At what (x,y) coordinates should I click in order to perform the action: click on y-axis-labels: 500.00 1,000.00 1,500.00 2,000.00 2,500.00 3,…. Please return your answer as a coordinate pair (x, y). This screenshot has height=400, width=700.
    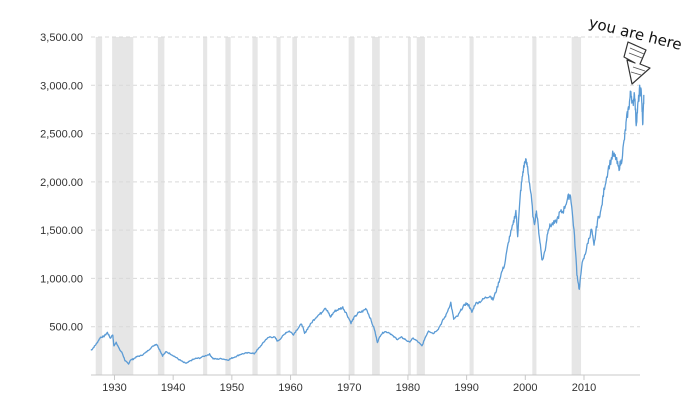
    Looking at the image, I should click on (61, 183).